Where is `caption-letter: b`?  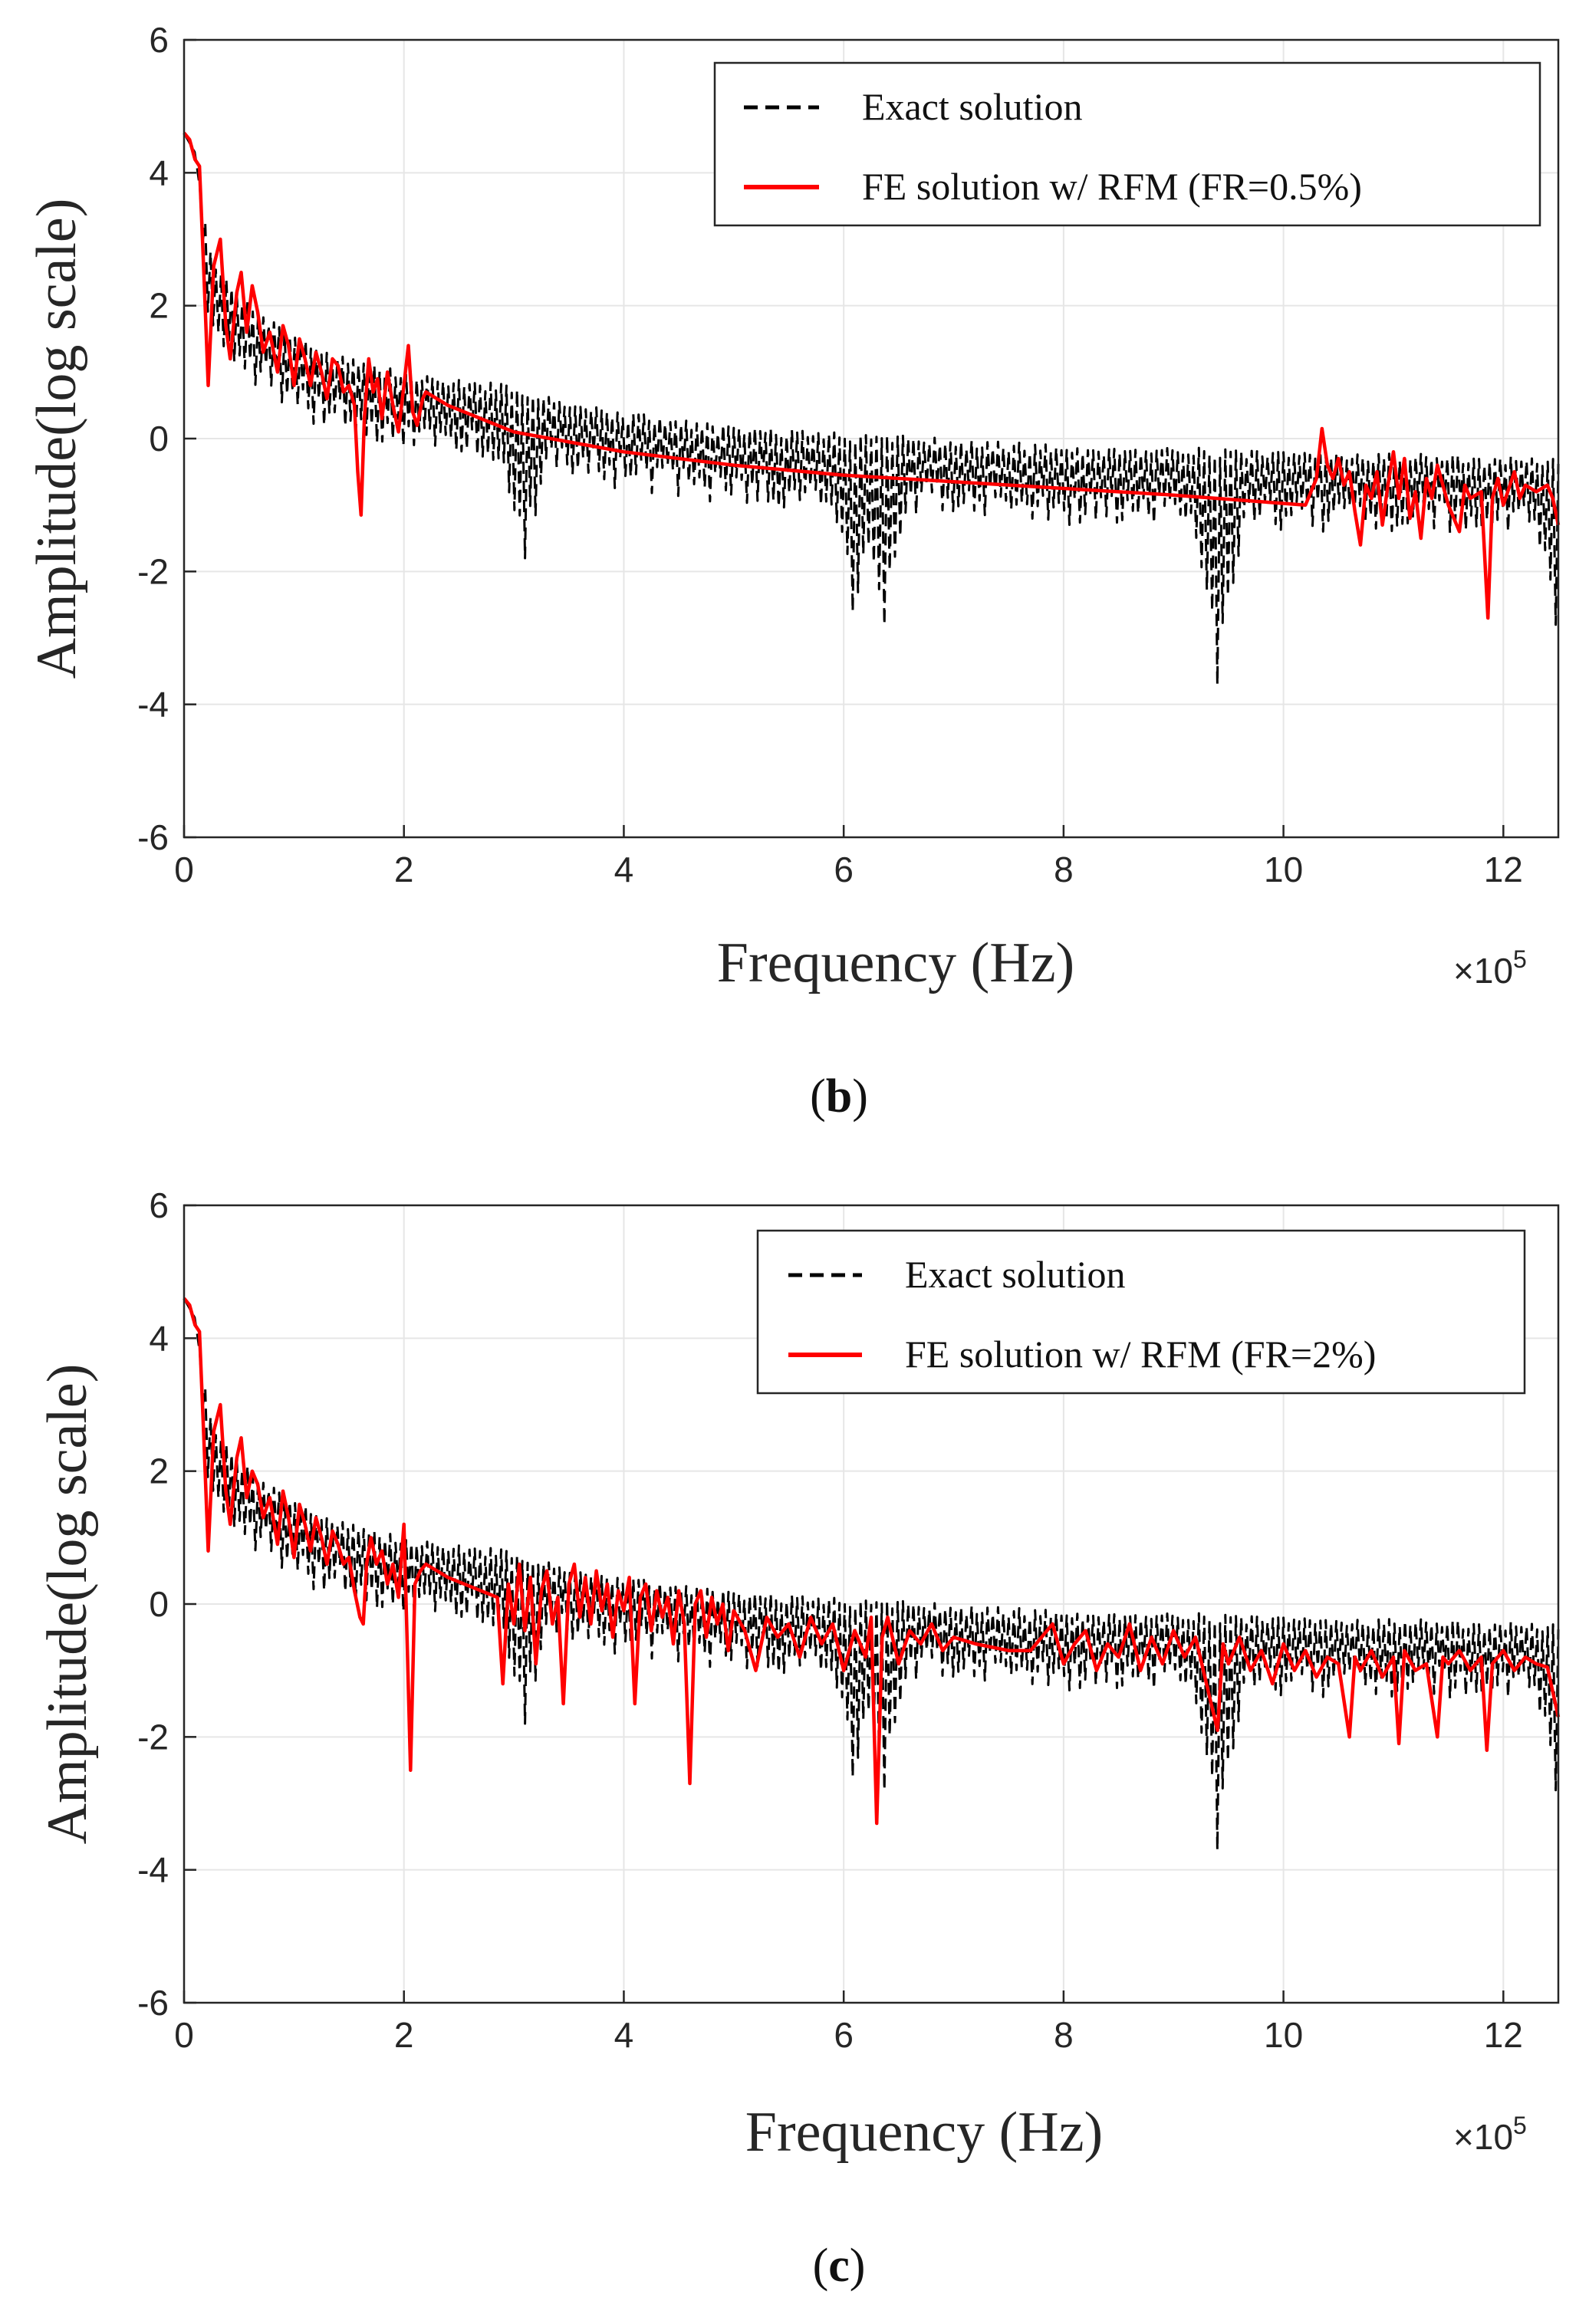
caption-letter: b is located at coordinates (839, 1096).